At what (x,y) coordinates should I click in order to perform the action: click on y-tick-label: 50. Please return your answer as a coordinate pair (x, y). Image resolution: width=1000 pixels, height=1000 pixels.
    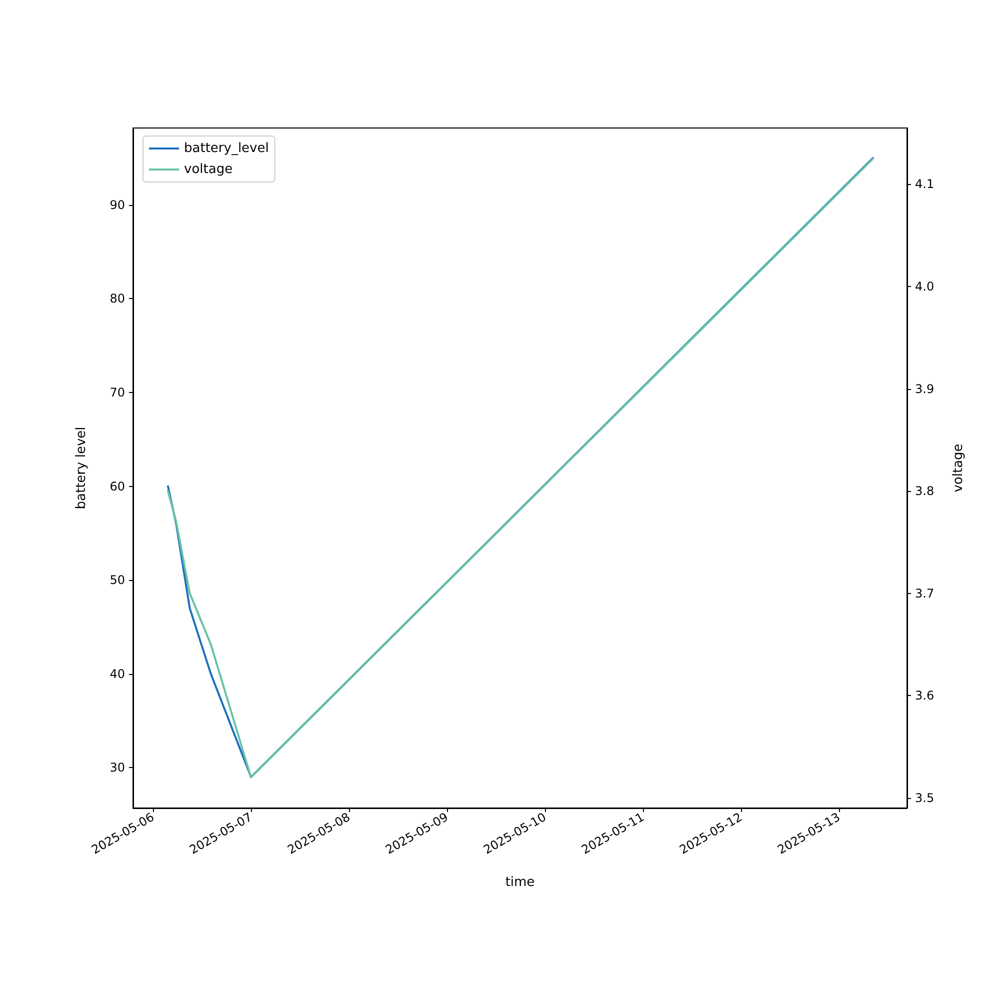
    Looking at the image, I should click on (117, 580).